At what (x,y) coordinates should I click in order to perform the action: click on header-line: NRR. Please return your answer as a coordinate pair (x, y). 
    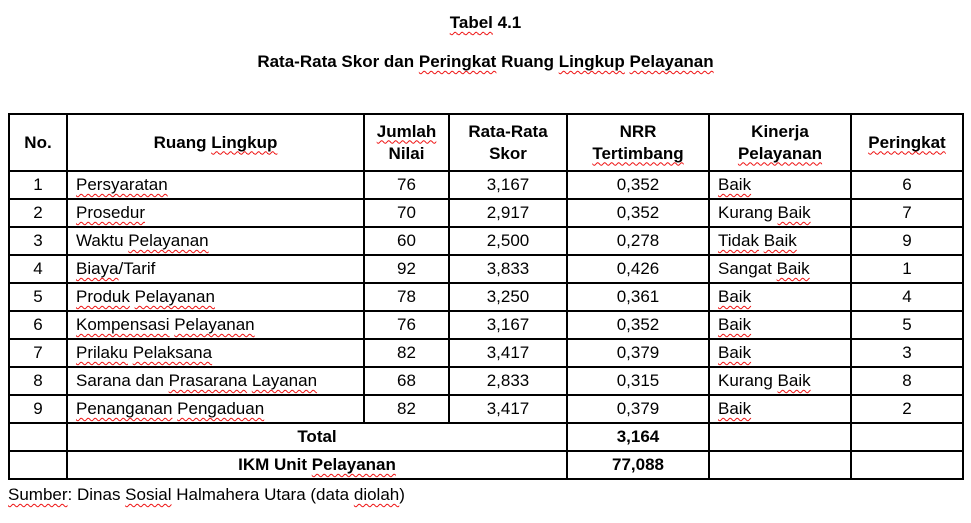
    Looking at the image, I should click on (638, 132).